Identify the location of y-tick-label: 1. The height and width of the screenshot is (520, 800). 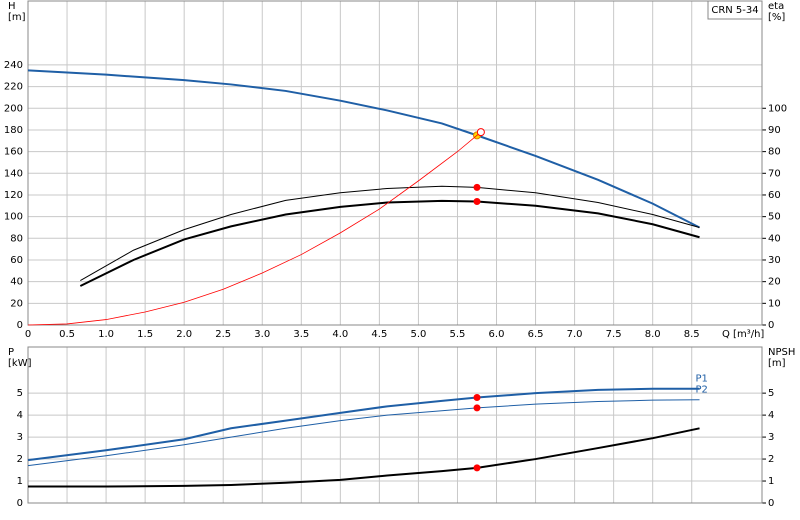
(20, 481).